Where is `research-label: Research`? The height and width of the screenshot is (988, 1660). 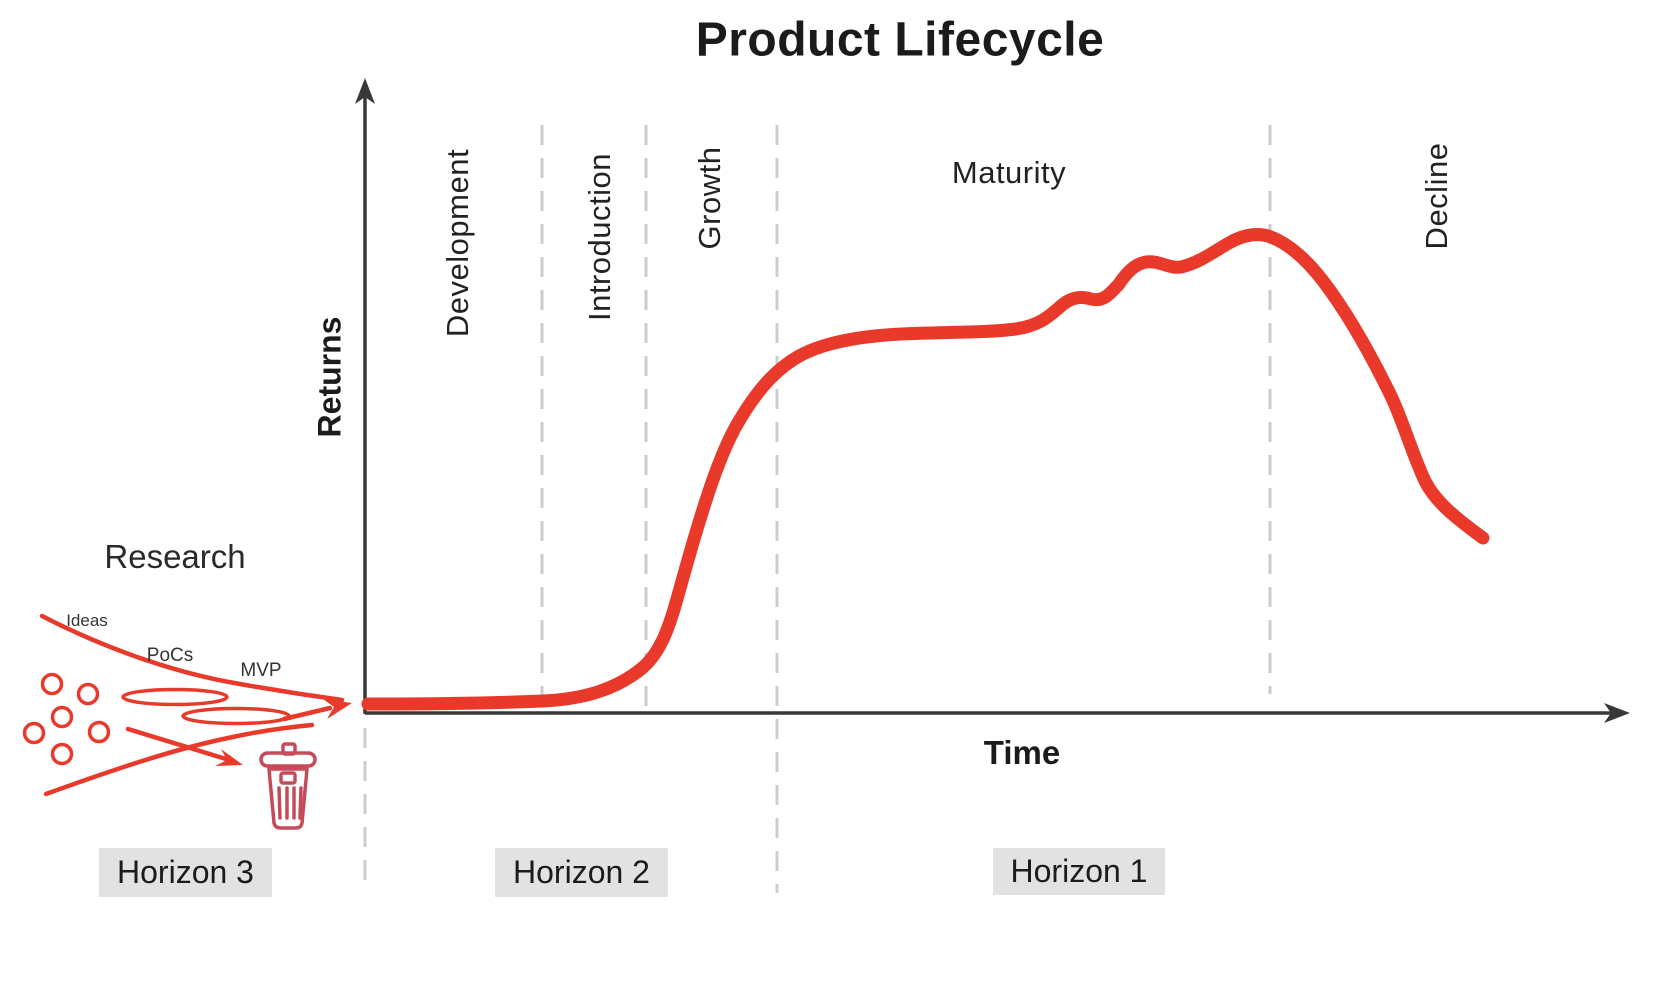
research-label: Research is located at coordinates (175, 556).